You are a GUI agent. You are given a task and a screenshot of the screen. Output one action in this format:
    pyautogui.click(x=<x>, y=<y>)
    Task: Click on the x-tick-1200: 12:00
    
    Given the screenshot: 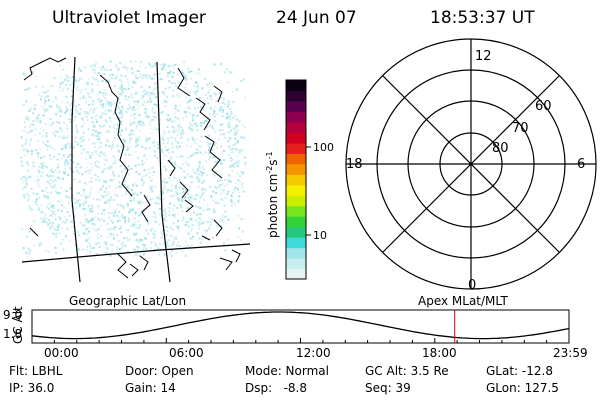 What is the action you would take?
    pyautogui.click(x=313, y=353)
    